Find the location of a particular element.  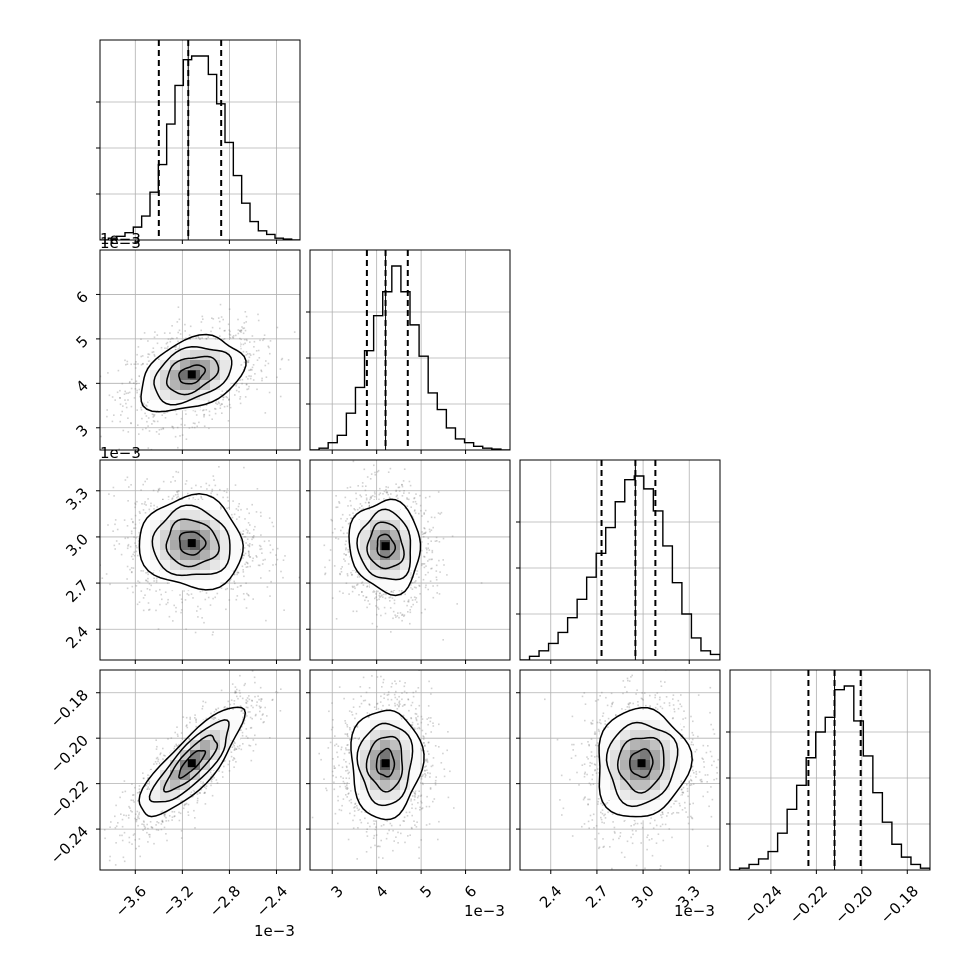

x-tick-label: 3 is located at coordinates (336, 891).